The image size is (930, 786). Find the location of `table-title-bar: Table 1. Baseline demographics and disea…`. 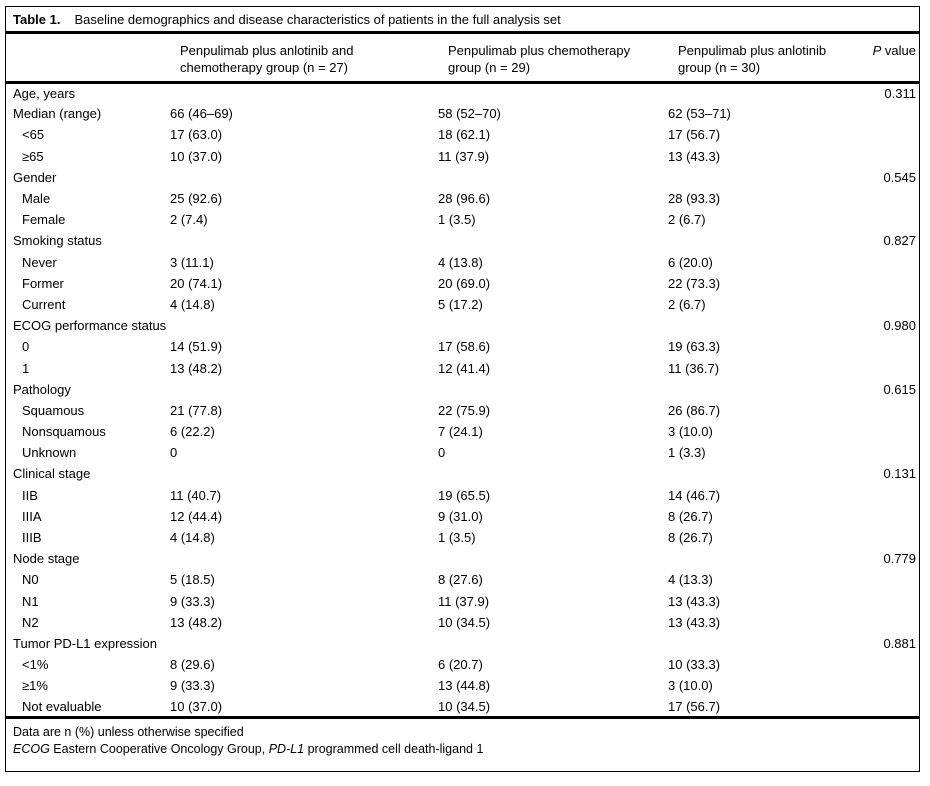

table-title-bar: Table 1. Baseline demographics and disea… is located at coordinates (462, 20).